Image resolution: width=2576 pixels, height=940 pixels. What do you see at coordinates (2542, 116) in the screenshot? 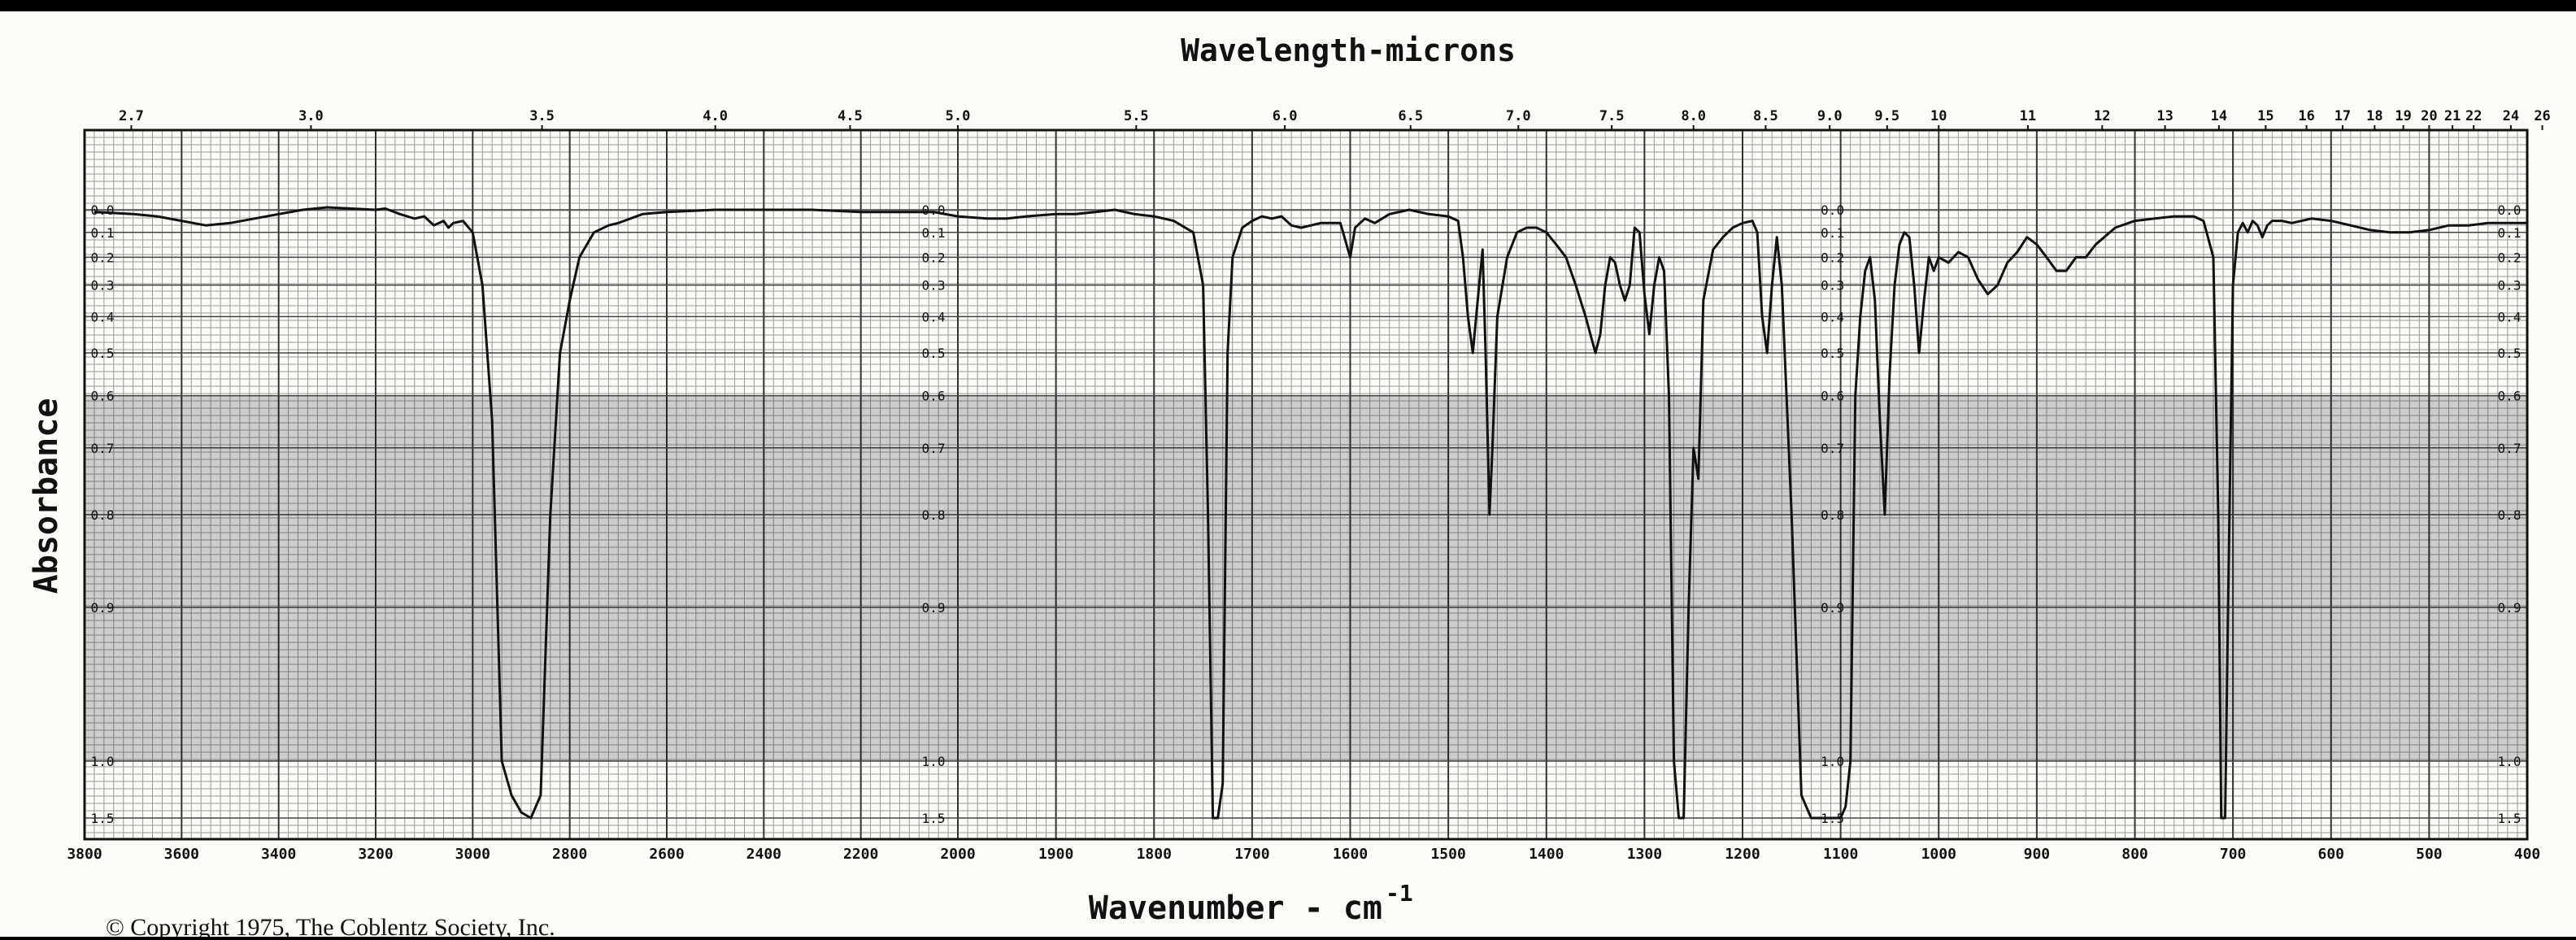
I see `micron-tick-label: 26` at bounding box center [2542, 116].